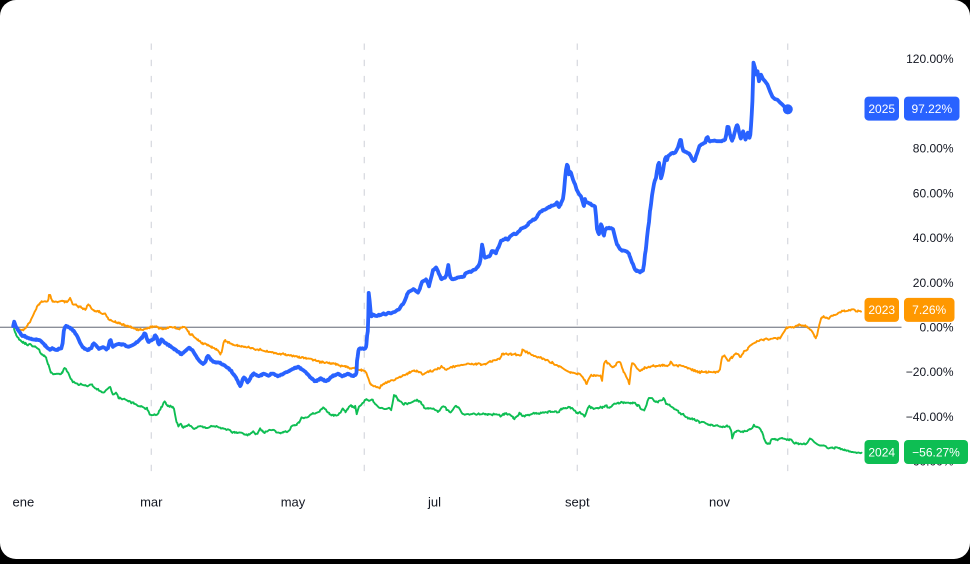 Image resolution: width=970 pixels, height=564 pixels. What do you see at coordinates (293, 502) in the screenshot?
I see `svg-text: may` at bounding box center [293, 502].